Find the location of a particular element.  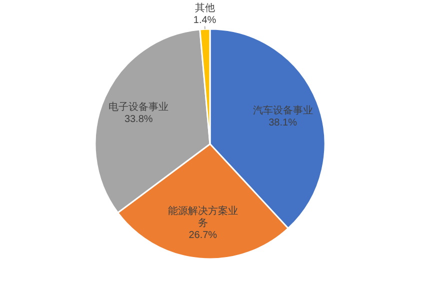

slice-label: 汽车设备事业 is located at coordinates (282, 110).